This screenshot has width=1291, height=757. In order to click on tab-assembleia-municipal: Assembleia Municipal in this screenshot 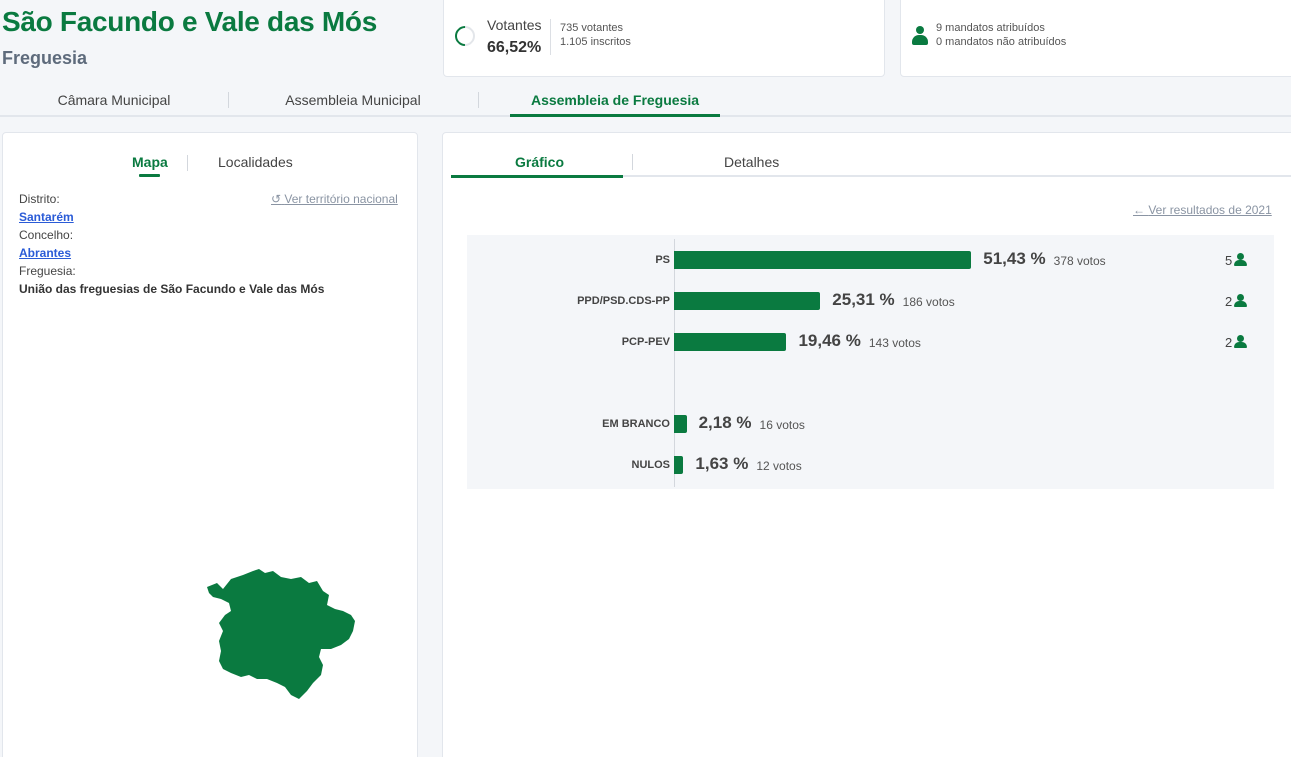, I will do `click(353, 100)`.